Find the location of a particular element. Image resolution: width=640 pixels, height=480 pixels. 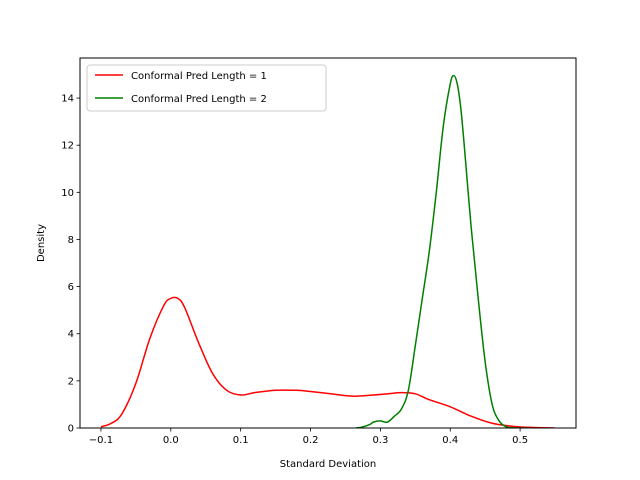

x-axis-label: Standard Deviation is located at coordinates (328, 464).